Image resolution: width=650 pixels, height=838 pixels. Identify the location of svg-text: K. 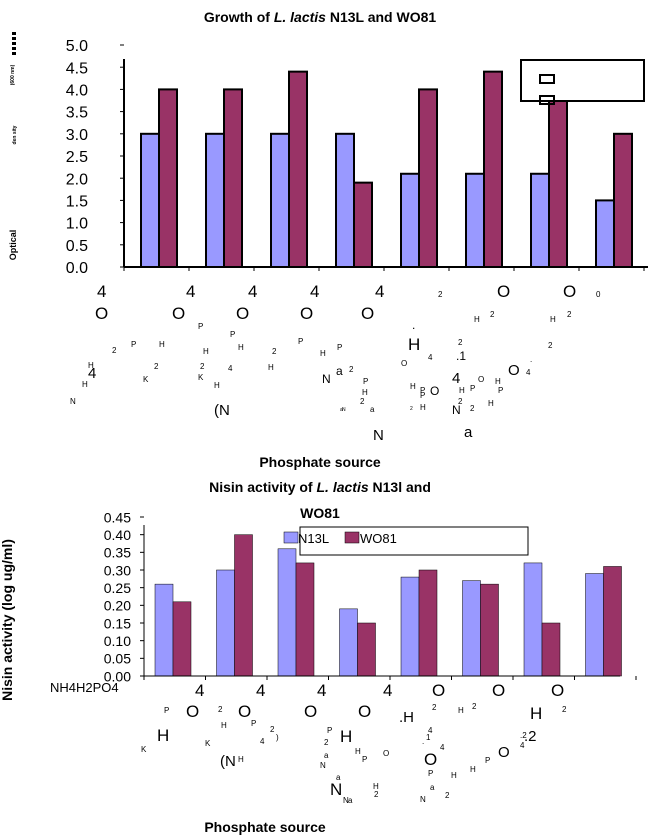
(146, 379).